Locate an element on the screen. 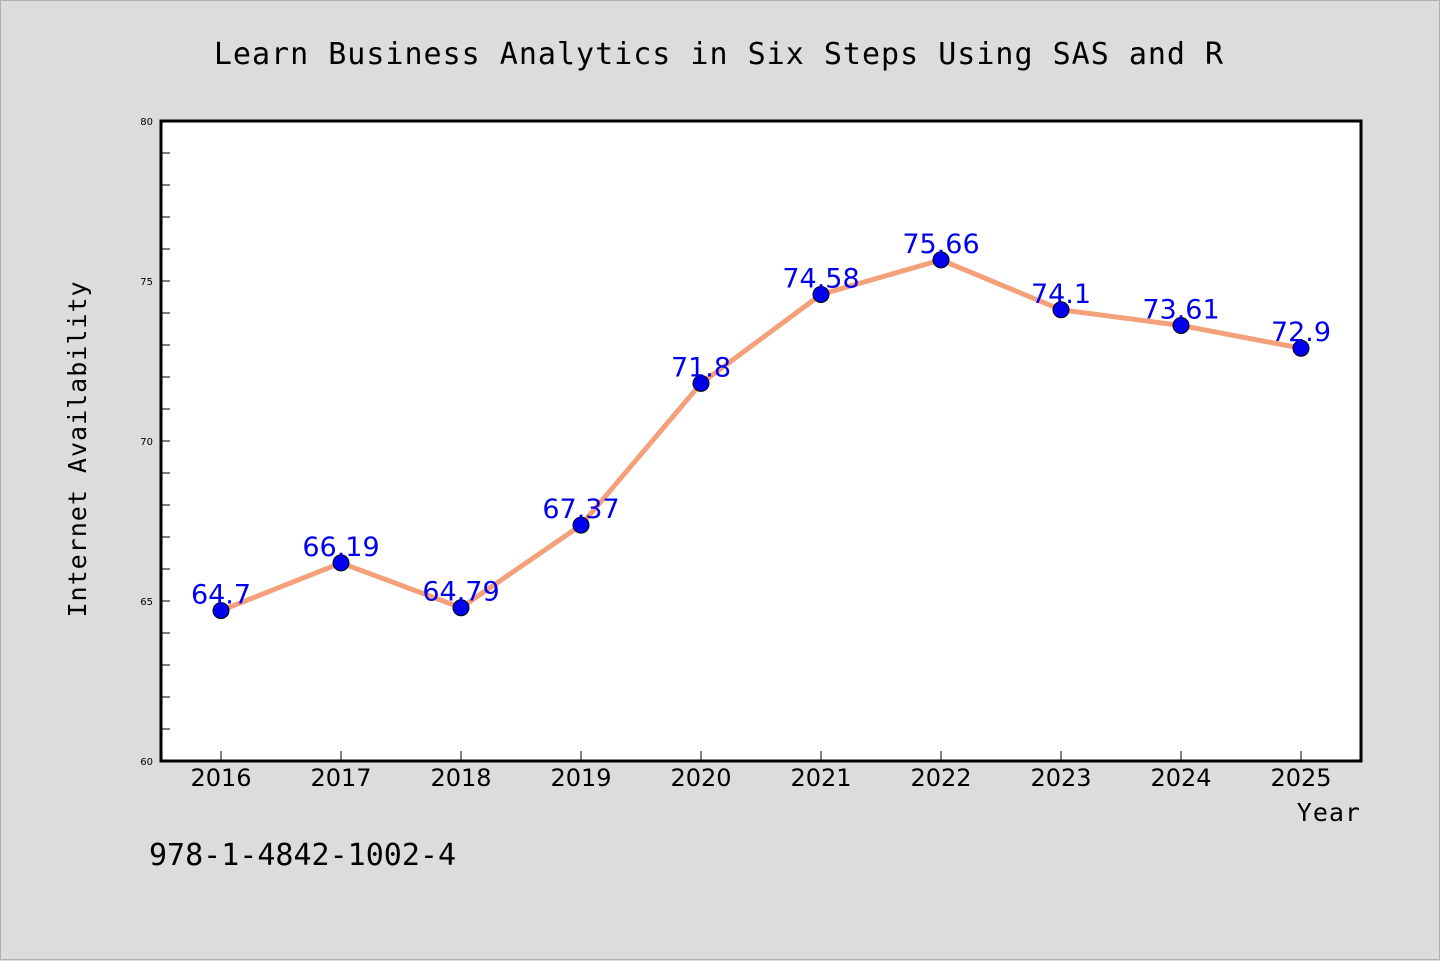  data-label: 66.19 is located at coordinates (340, 547).